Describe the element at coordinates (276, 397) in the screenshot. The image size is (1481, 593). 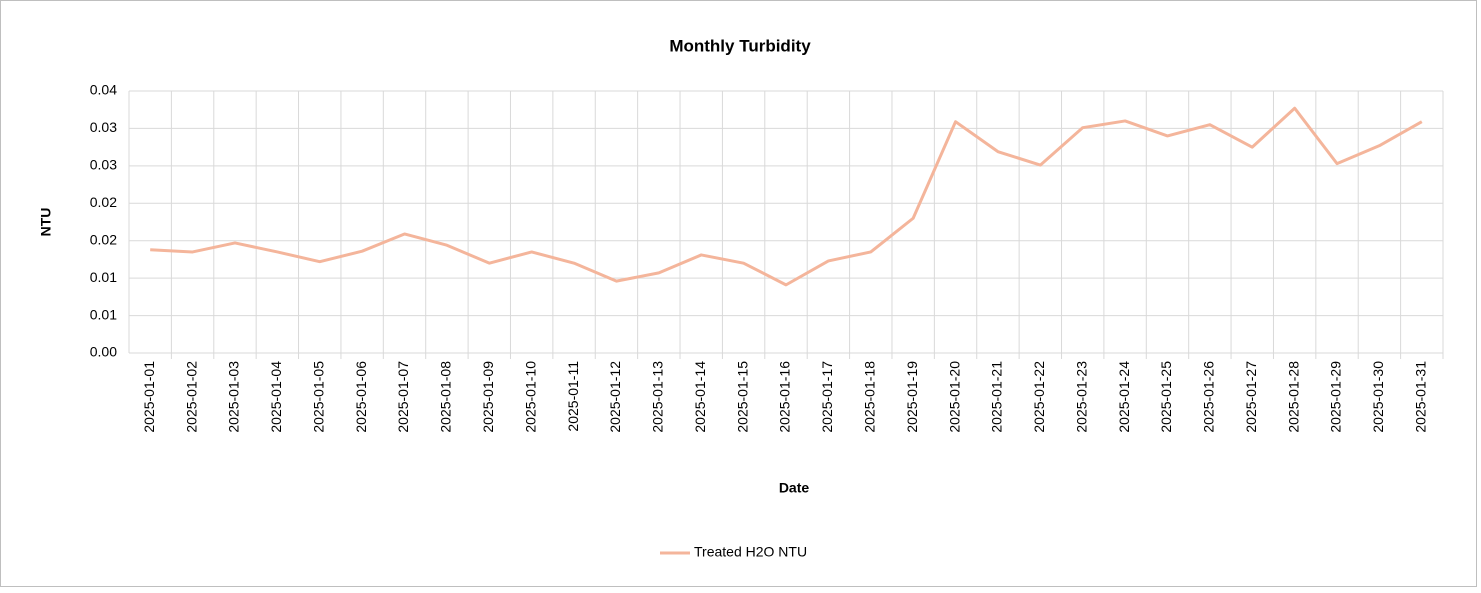
I see `x-tick-label: 2025-01-04` at that location.